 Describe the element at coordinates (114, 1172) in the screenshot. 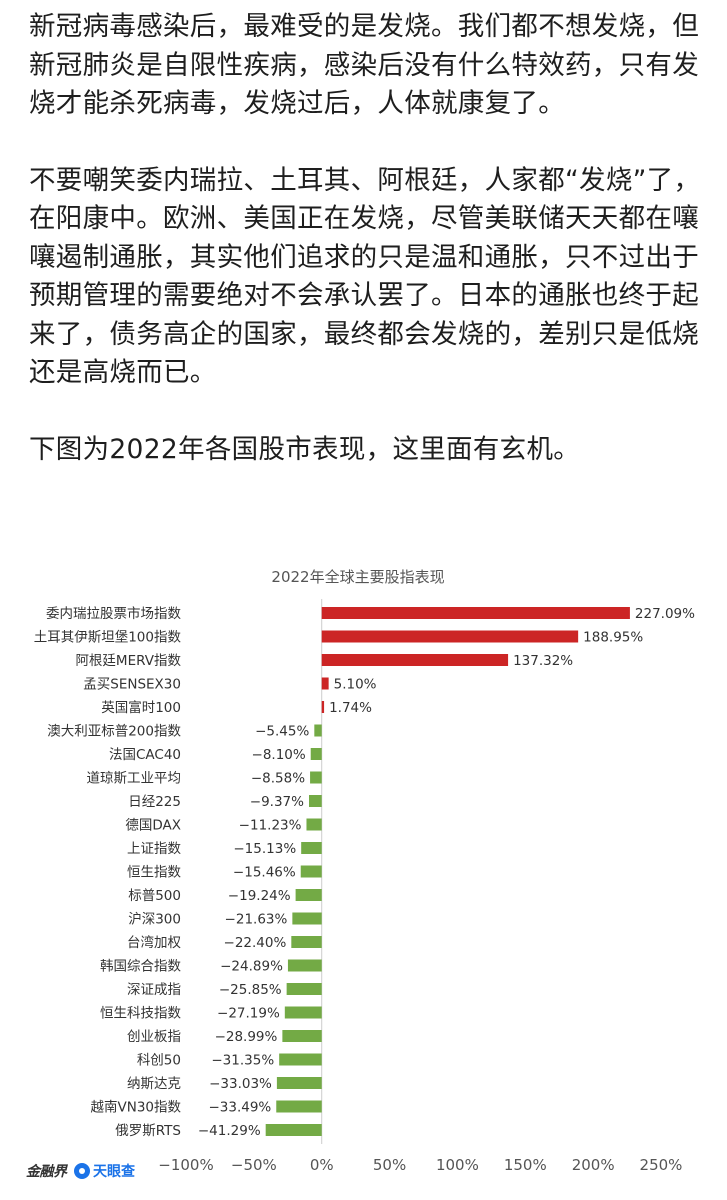

I see `tianyancha-logo-text: 天眼查` at that location.